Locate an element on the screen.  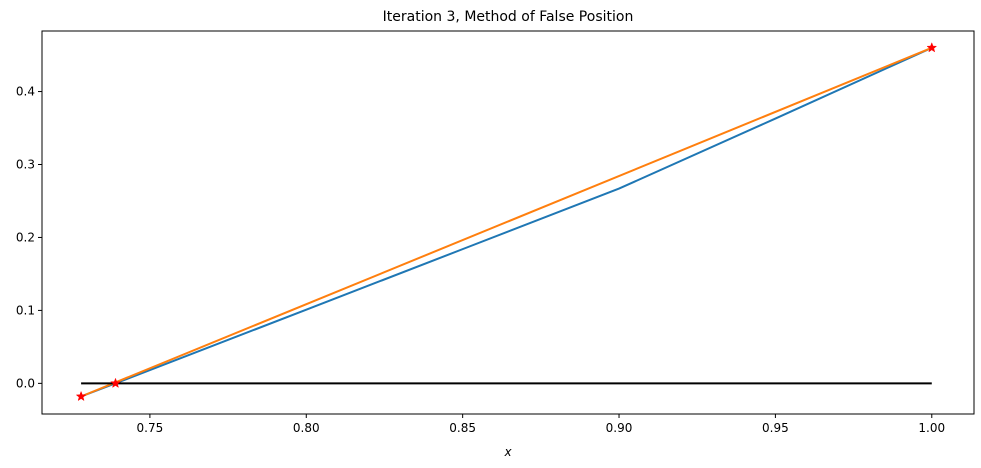
x-tick-label: 0.95 is located at coordinates (775, 428).